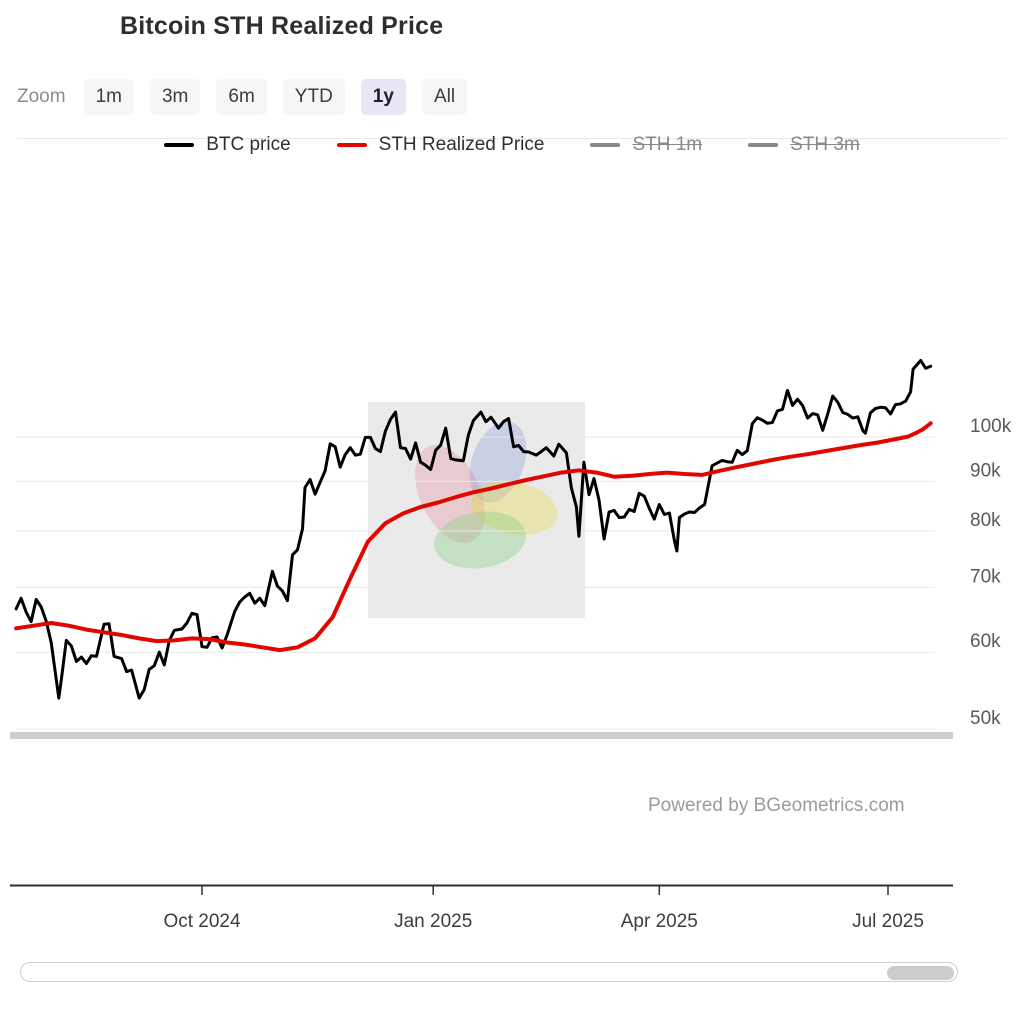 This screenshot has width=1024, height=1029. What do you see at coordinates (383, 97) in the screenshot?
I see `zoom-button-1y: 1y` at bounding box center [383, 97].